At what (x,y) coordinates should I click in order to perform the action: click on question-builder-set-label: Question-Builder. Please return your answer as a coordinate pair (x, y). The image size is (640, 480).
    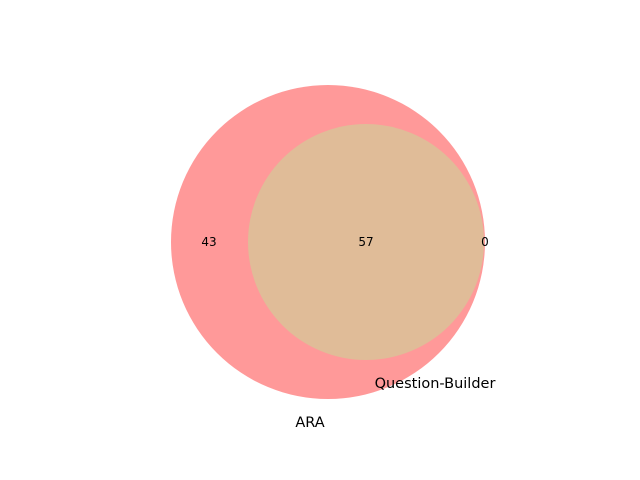
    Looking at the image, I should click on (435, 384).